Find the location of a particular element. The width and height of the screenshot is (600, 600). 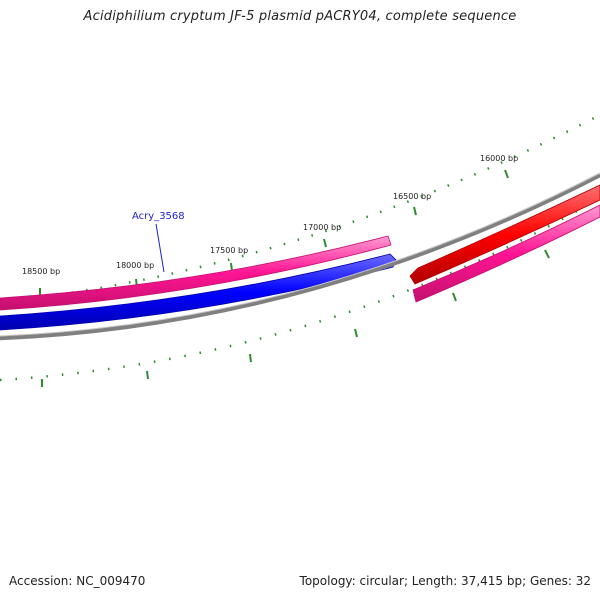

tick-label-17000: 17000 bp is located at coordinates (322, 227).